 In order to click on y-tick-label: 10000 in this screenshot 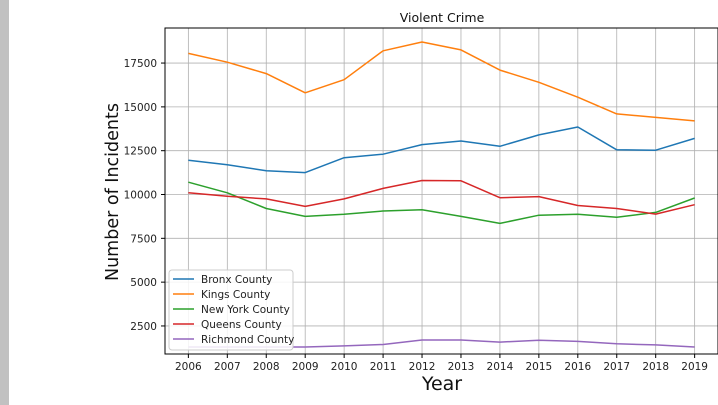, I will do `click(140, 196)`.